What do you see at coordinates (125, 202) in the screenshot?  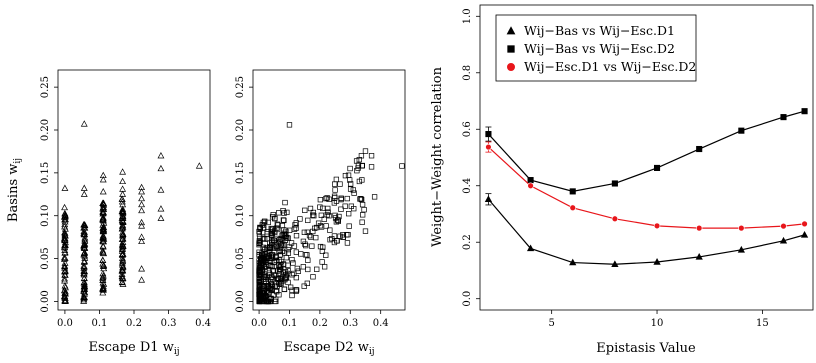 I see `axes: 0.0 0.1 0.2 0.3 0.4 0.00 0.05 0.10 0.15 0.20 0.25` at bounding box center [125, 202].